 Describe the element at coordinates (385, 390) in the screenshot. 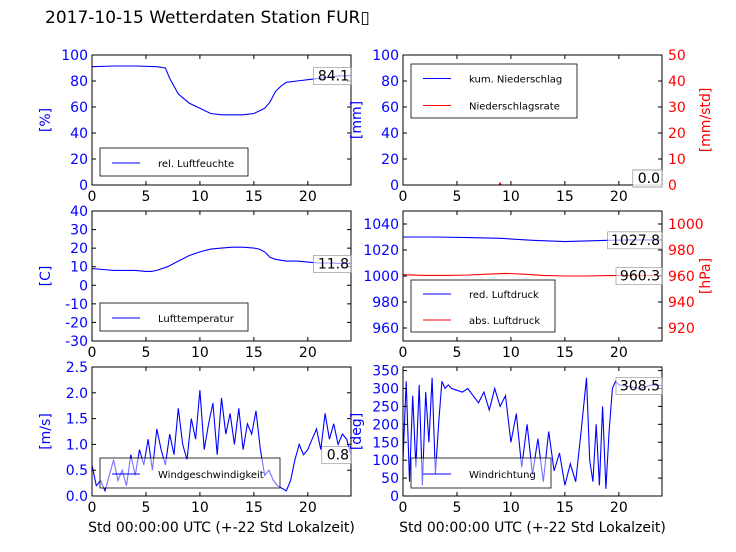

I see `y-tick-label: 300` at that location.